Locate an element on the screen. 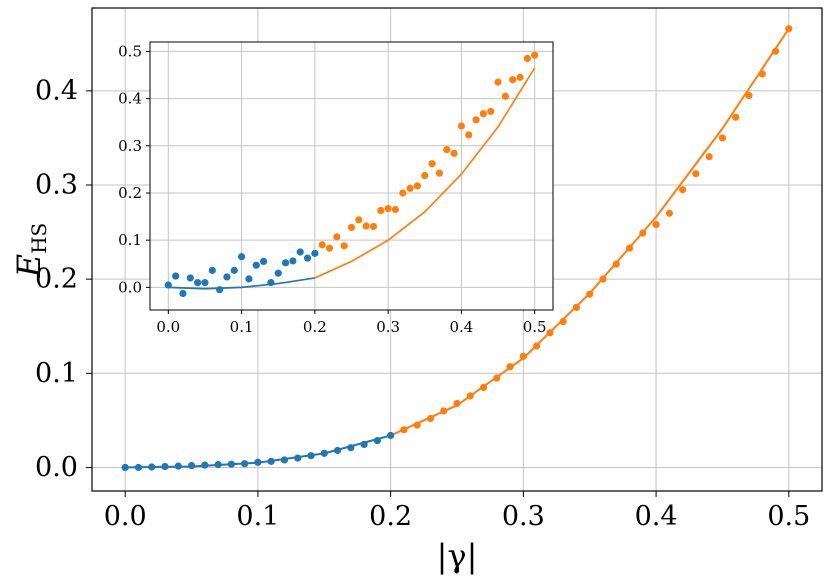  main-y-tick-label: 0.0 is located at coordinates (56, 467).